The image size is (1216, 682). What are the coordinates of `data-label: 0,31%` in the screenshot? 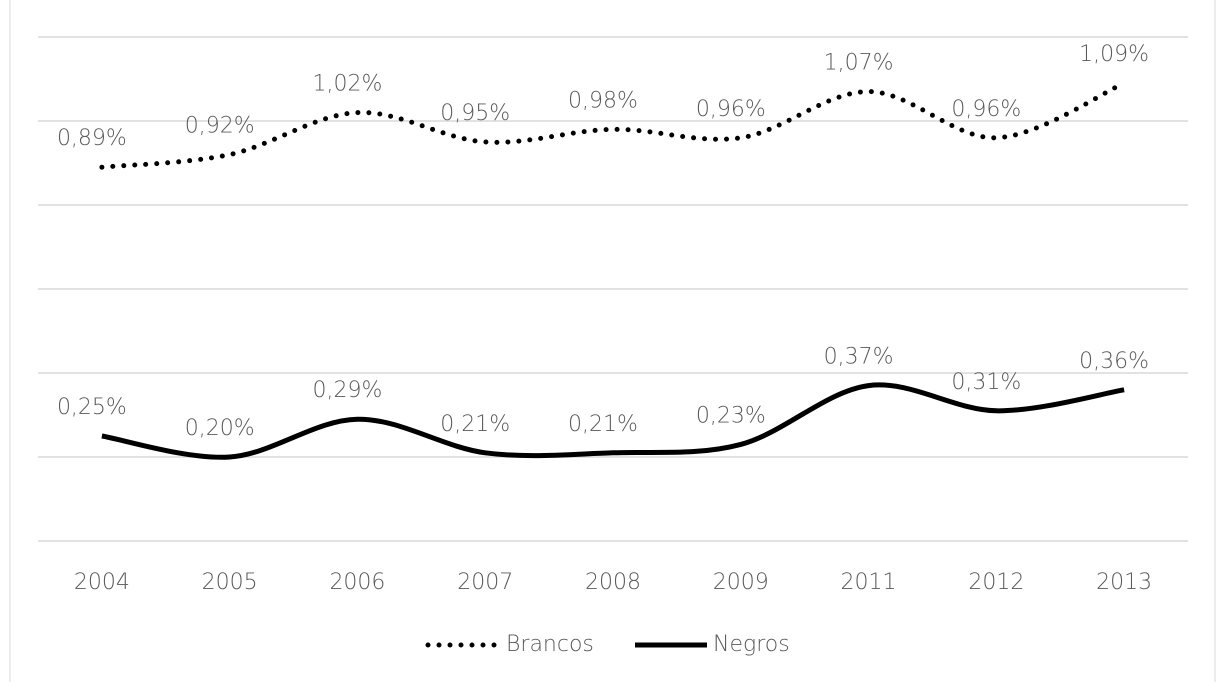 It's located at (986, 382).